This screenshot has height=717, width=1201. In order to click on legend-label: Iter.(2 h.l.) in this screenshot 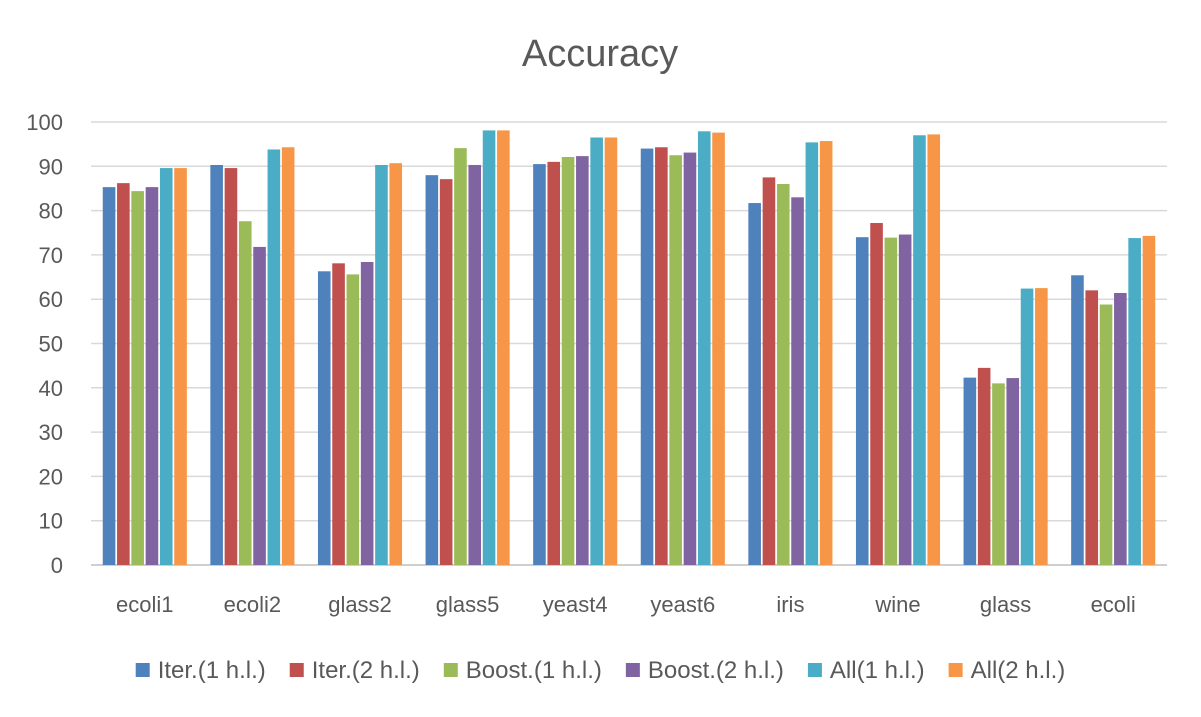, I will do `click(366, 670)`.